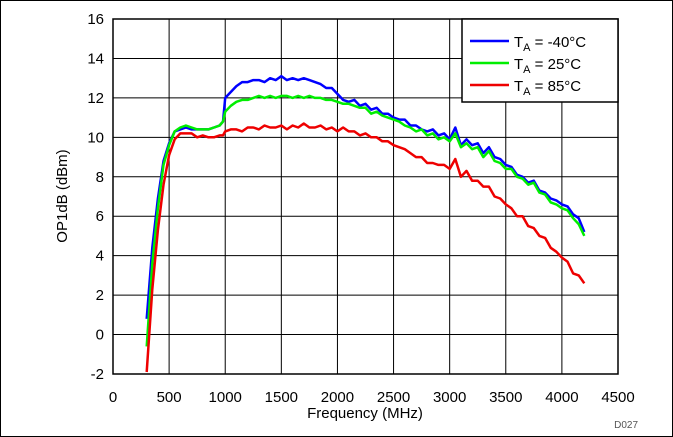 The width and height of the screenshot is (673, 437). What do you see at coordinates (556, 86) in the screenshot?
I see `legend-label-rest: = 85°C` at bounding box center [556, 86].